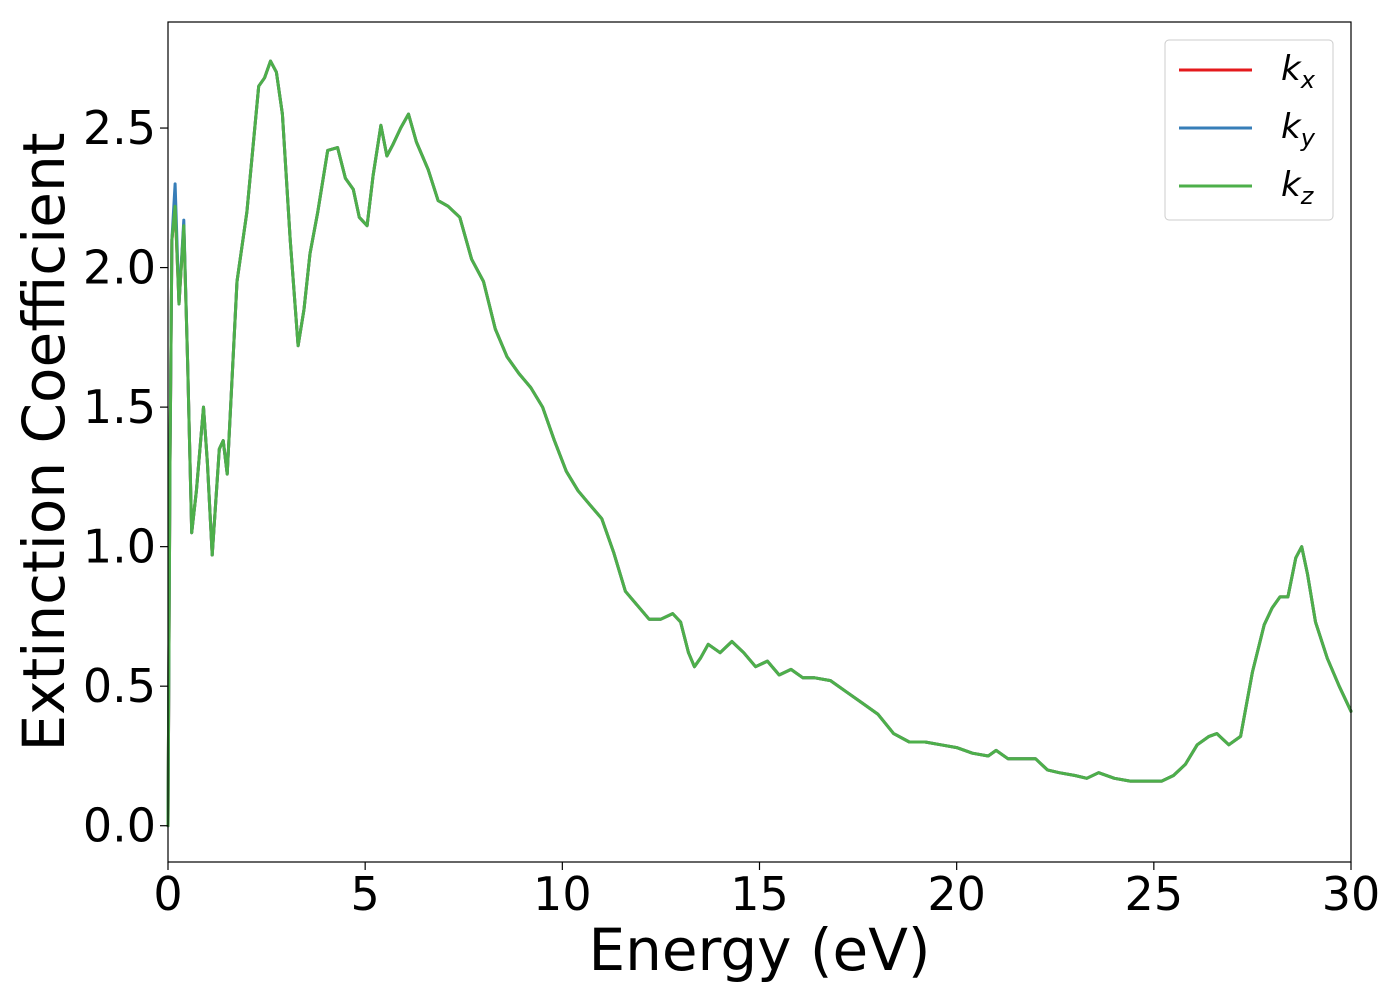 This screenshot has width=1400, height=1000. What do you see at coordinates (1154, 894) in the screenshot?
I see `x-tick-label: 25` at bounding box center [1154, 894].